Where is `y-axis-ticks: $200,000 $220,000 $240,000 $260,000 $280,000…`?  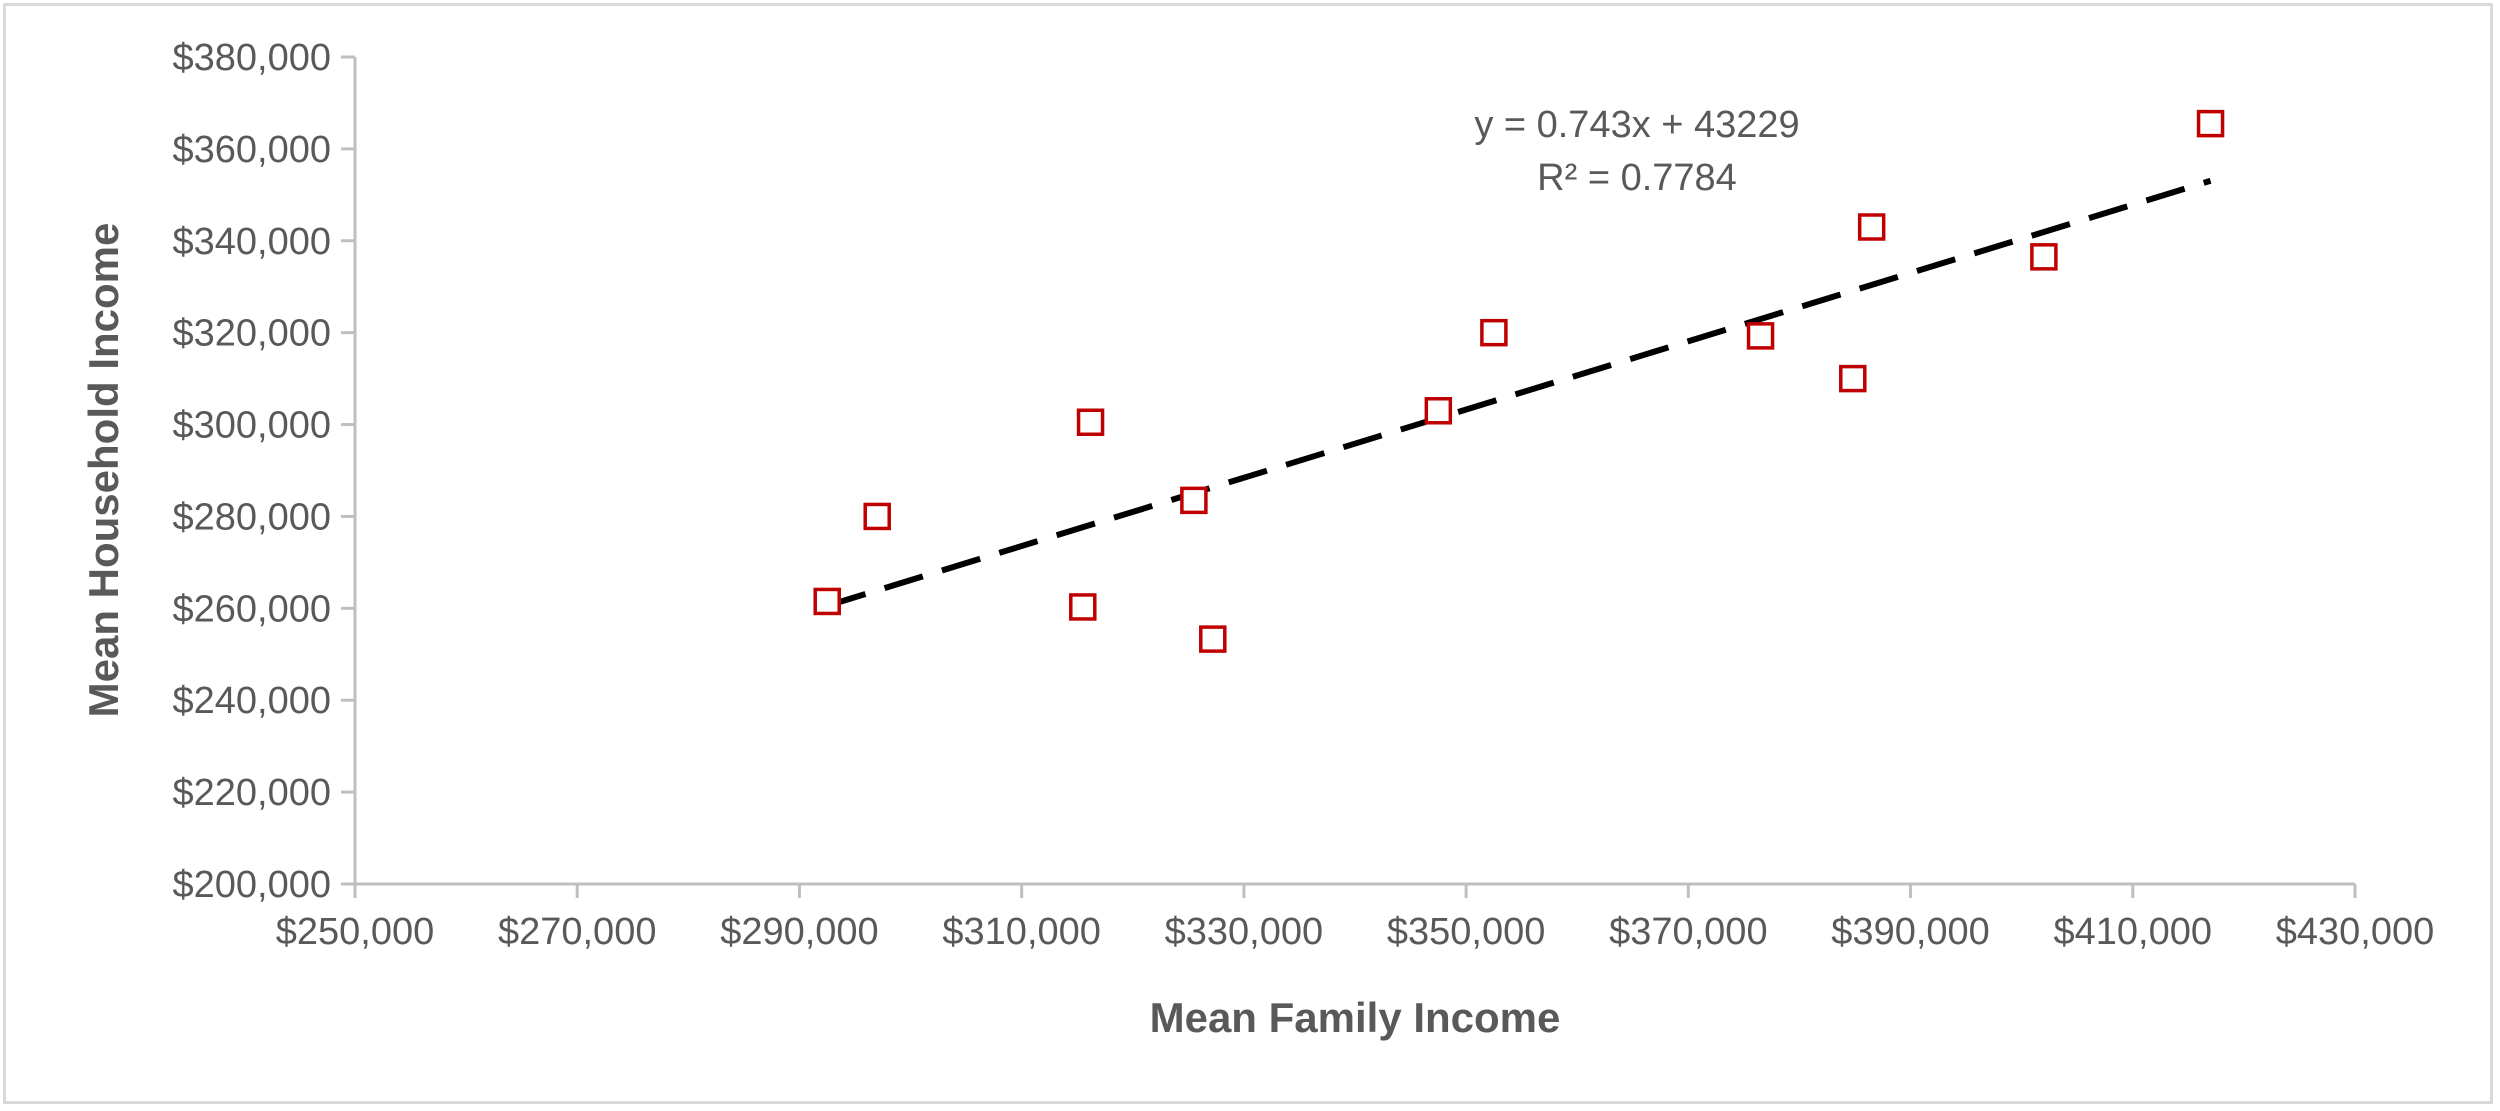 y-axis-ticks: $200,000 $220,000 $240,000 $260,000 $280,000… is located at coordinates (264, 471).